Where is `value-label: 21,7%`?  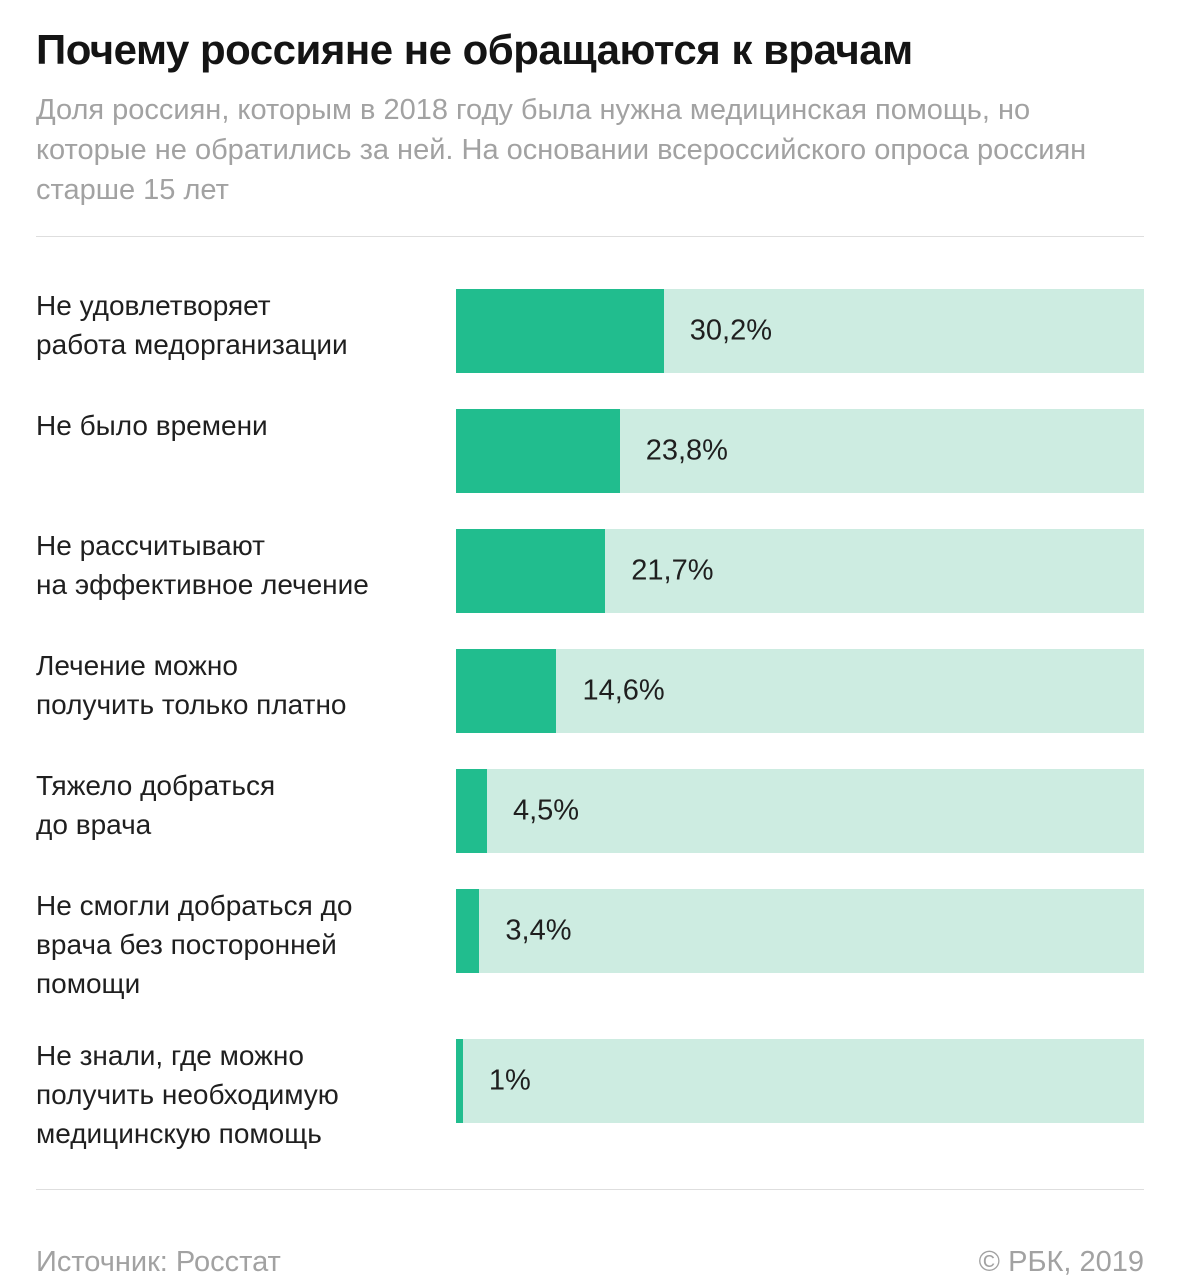 value-label: 21,7% is located at coordinates (672, 570).